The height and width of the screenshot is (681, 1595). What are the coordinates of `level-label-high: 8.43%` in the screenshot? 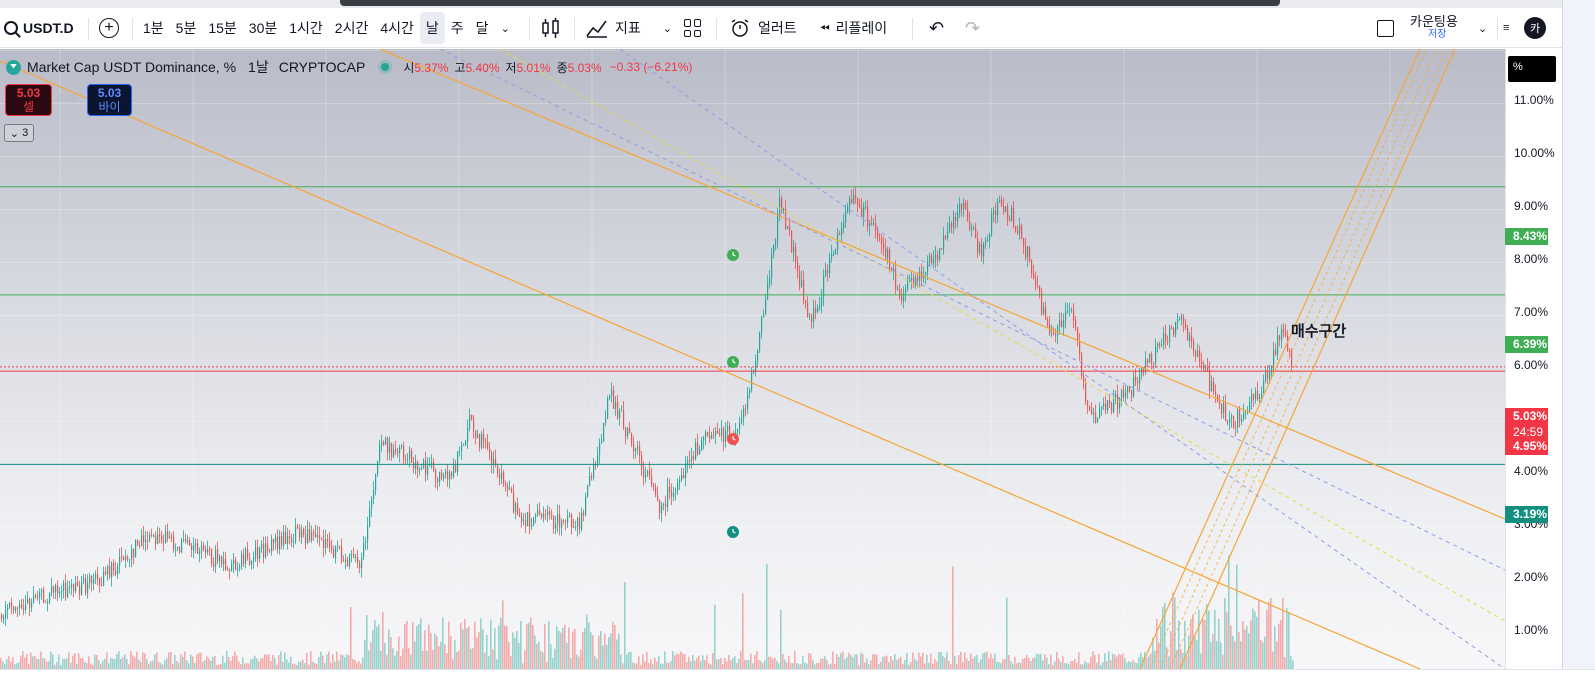 It's located at (1526, 236).